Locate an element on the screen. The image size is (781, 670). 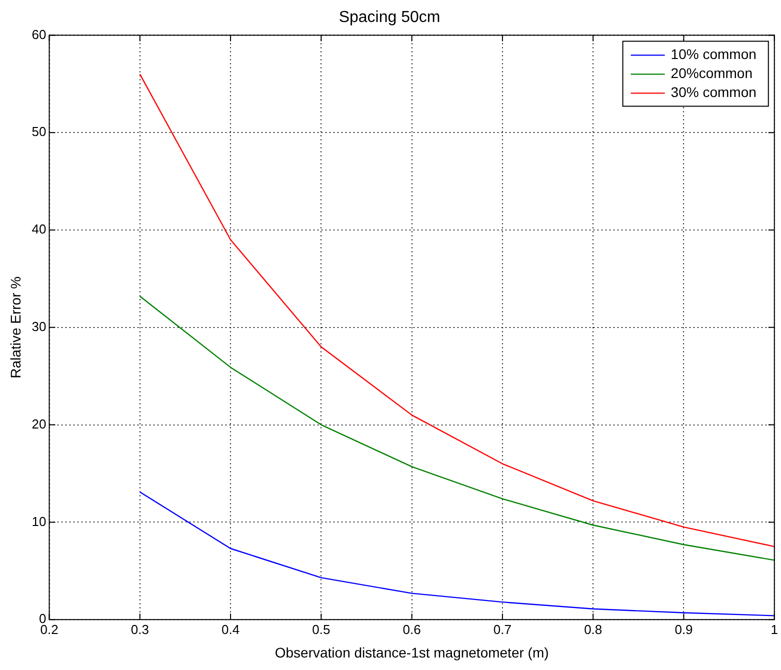
x-tick-label: 0.6 is located at coordinates (411, 629).